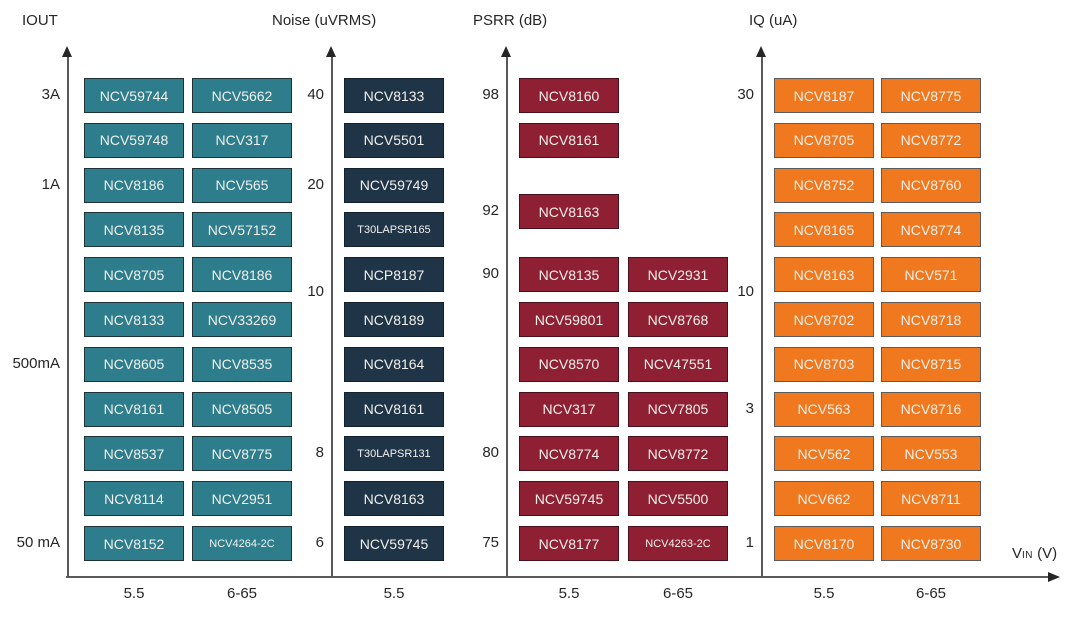  Describe the element at coordinates (678, 319) in the screenshot. I see `part-box-ncv8768: NCV8768` at that location.